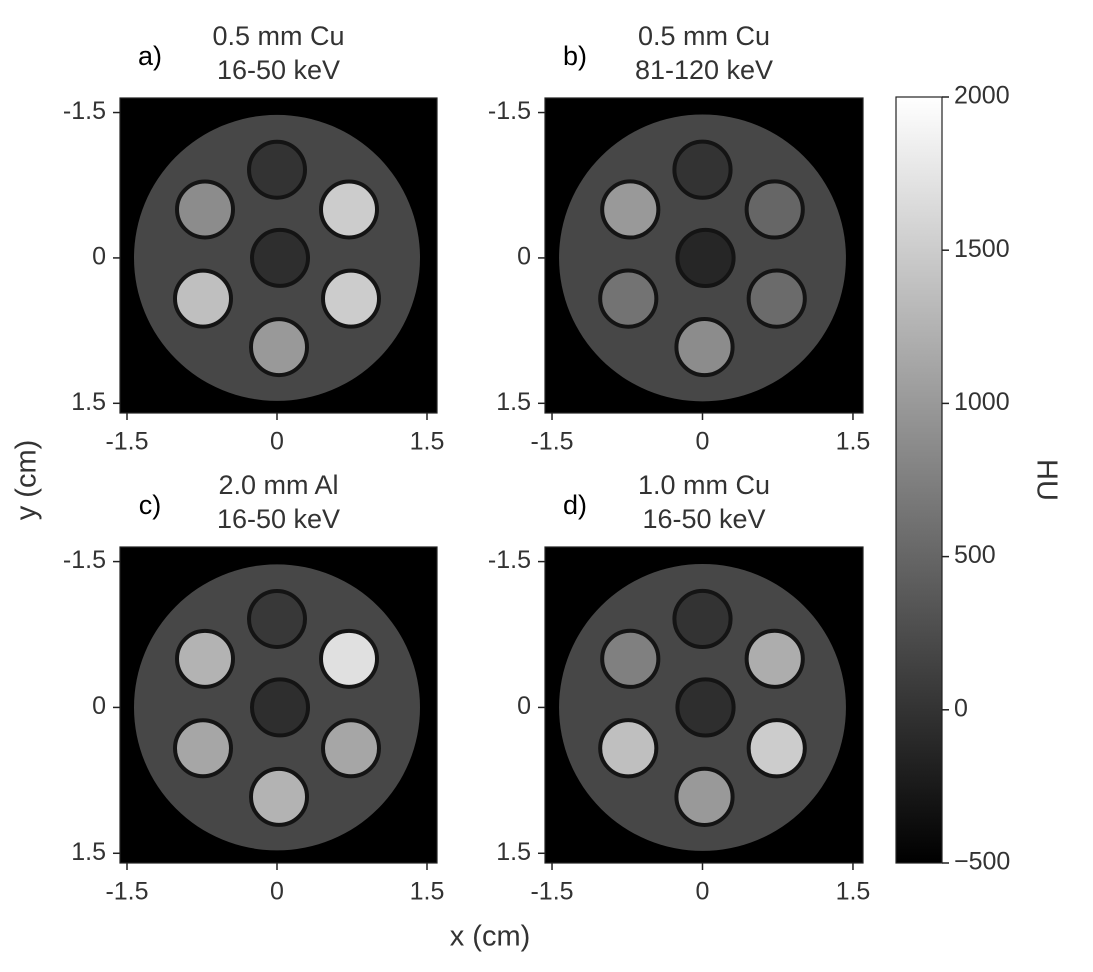  I want to click on colorbar, so click(919, 480).